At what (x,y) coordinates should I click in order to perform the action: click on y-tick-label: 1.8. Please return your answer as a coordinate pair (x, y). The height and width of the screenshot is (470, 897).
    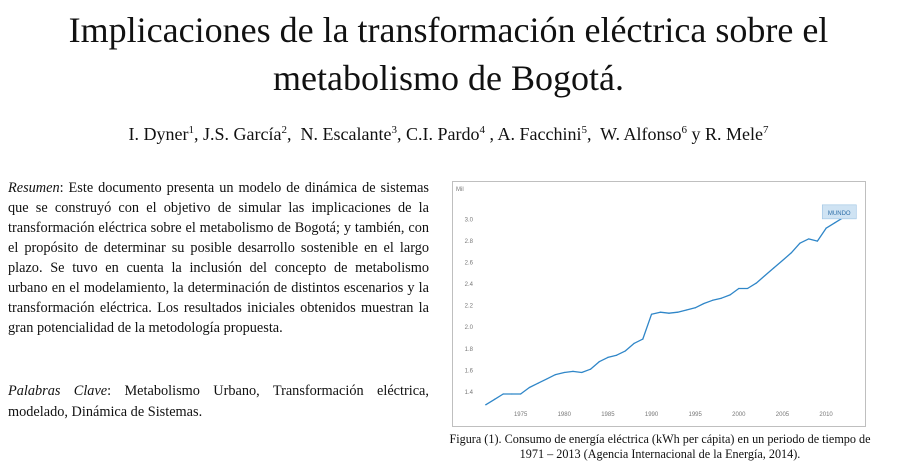
    Looking at the image, I should click on (469, 350).